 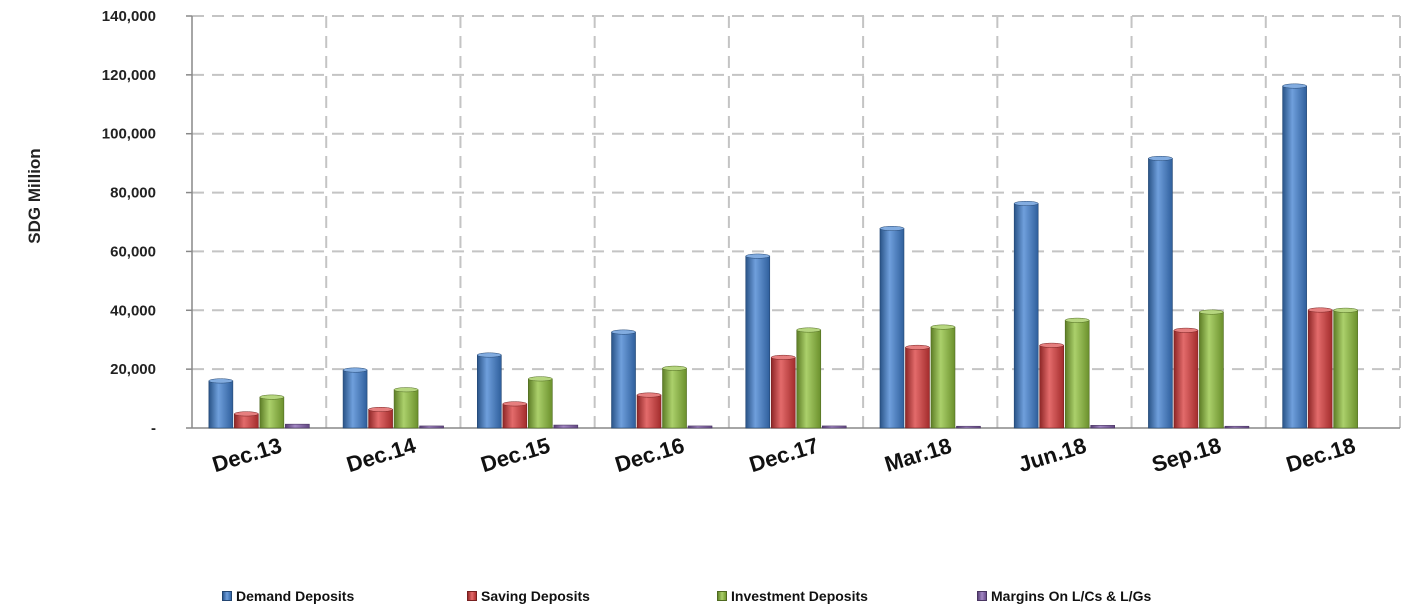 I want to click on x-tick-label: Mar.18, so click(x=918, y=455).